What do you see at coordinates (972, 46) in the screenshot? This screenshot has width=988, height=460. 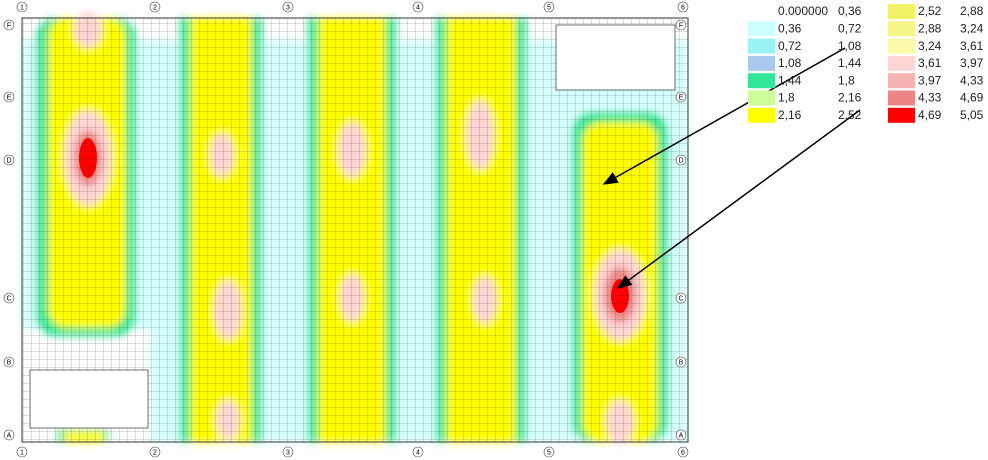 I see `legend-to: 3,61` at bounding box center [972, 46].